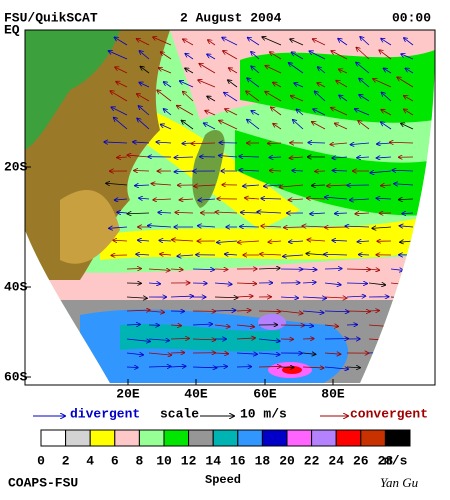  What do you see at coordinates (90, 460) in the screenshot?
I see `colorbar-tick-label: 4` at bounding box center [90, 460].